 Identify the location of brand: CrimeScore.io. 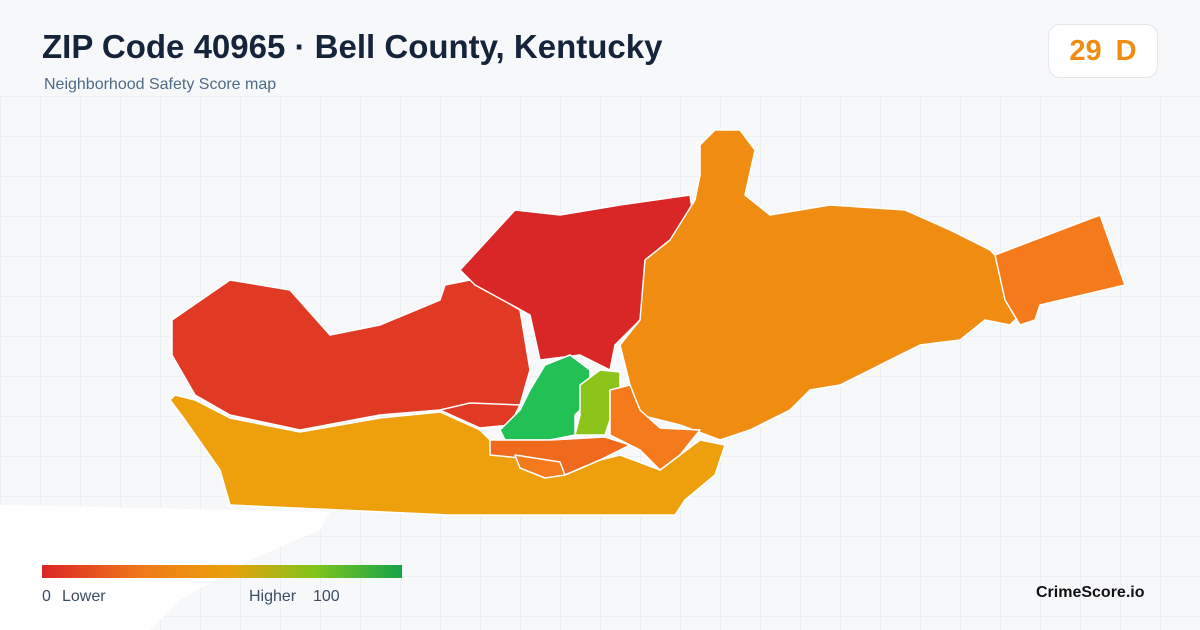
(1090, 592).